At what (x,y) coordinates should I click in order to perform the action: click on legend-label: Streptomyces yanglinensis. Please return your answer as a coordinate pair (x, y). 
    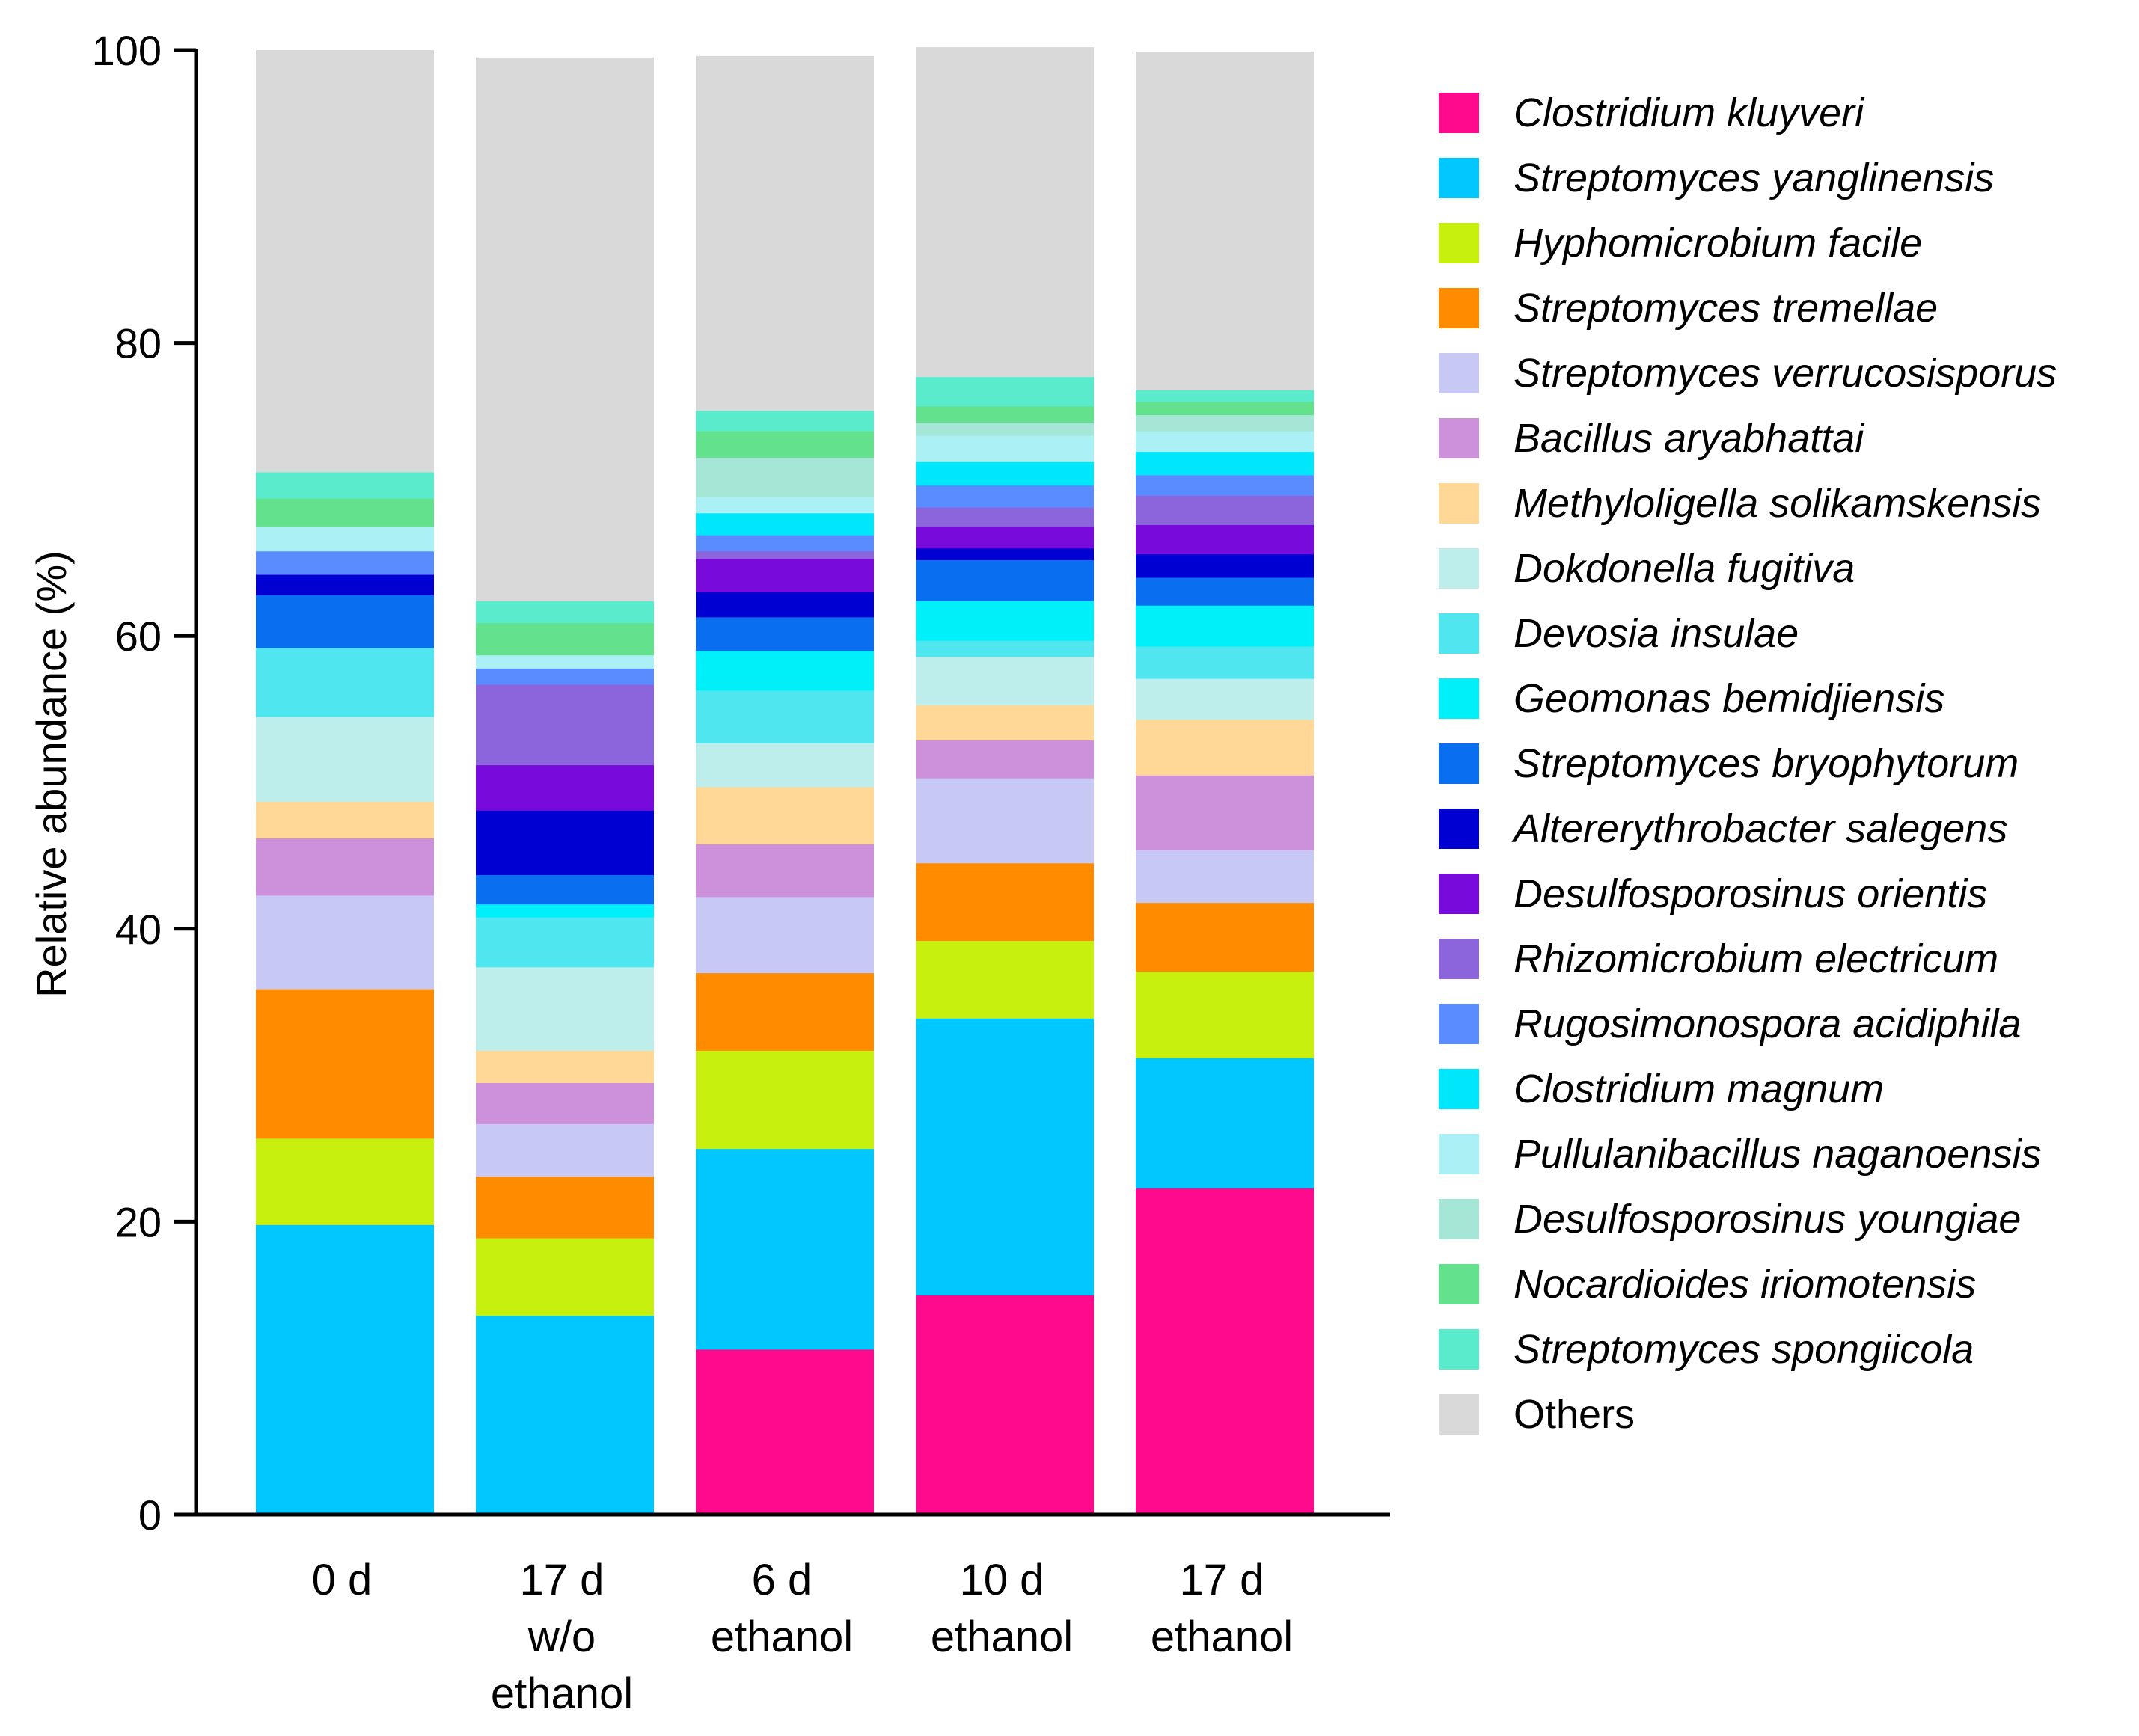
    Looking at the image, I should click on (1754, 178).